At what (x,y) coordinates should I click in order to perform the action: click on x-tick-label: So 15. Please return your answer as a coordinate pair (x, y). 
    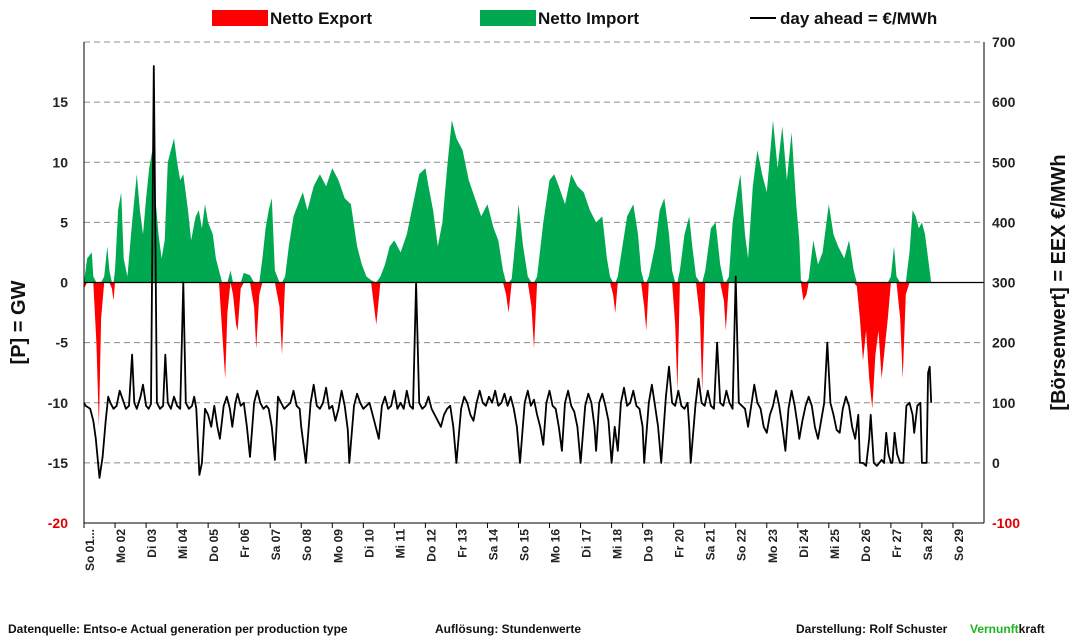
    Looking at the image, I should click on (524, 545).